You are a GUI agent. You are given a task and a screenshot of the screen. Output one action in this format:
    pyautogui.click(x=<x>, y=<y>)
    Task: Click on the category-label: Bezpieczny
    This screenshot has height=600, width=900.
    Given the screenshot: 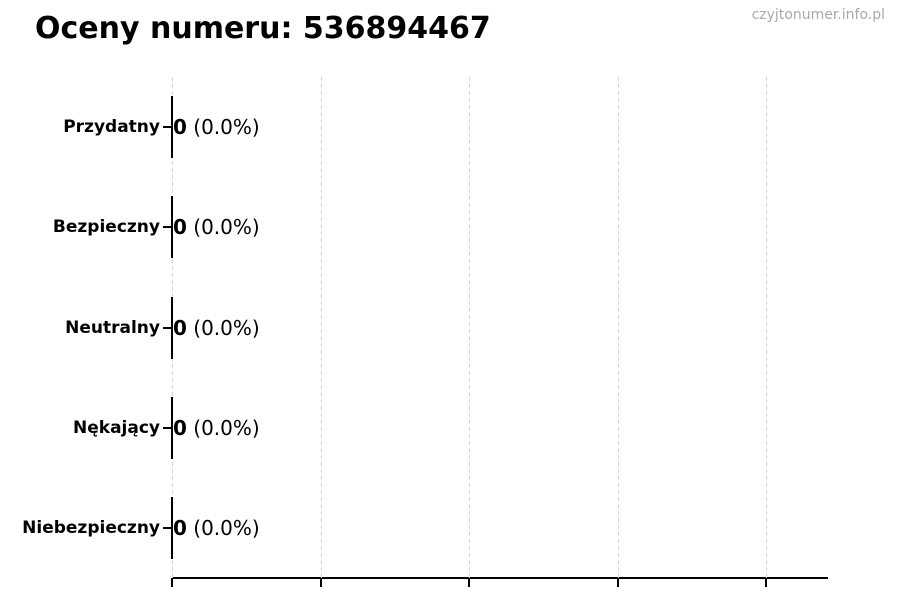 What is the action you would take?
    pyautogui.click(x=106, y=227)
    